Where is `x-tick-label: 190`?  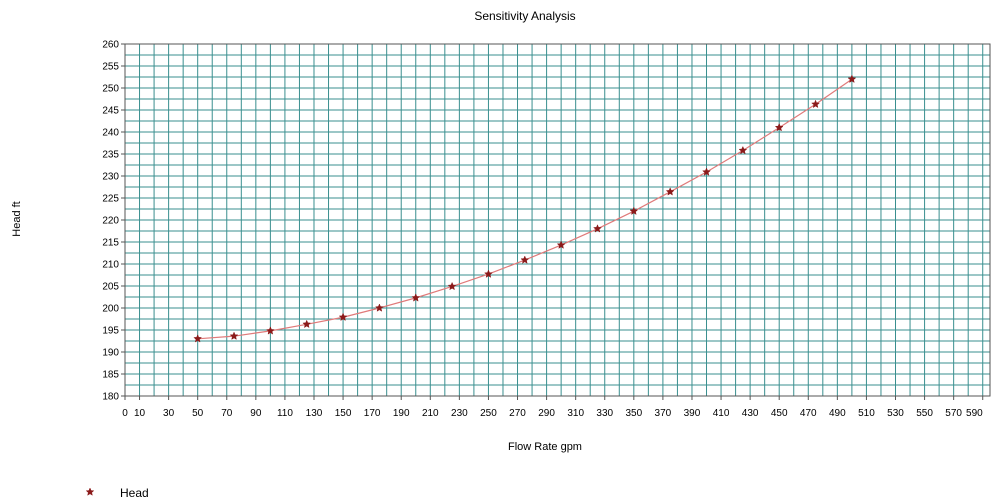
x-tick-label: 190 is located at coordinates (401, 413).